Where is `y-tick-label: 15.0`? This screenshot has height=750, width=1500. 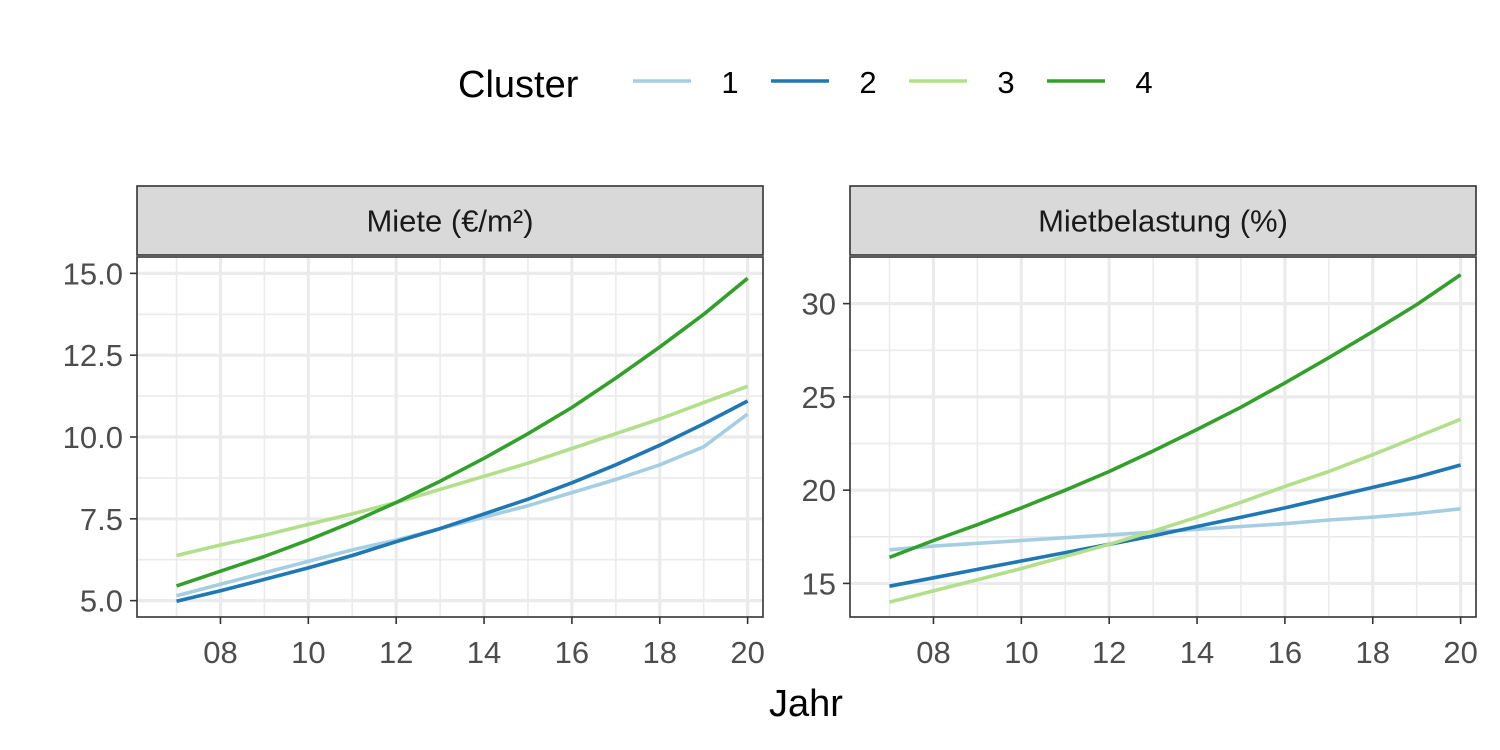
y-tick-label: 15.0 is located at coordinates (93, 273).